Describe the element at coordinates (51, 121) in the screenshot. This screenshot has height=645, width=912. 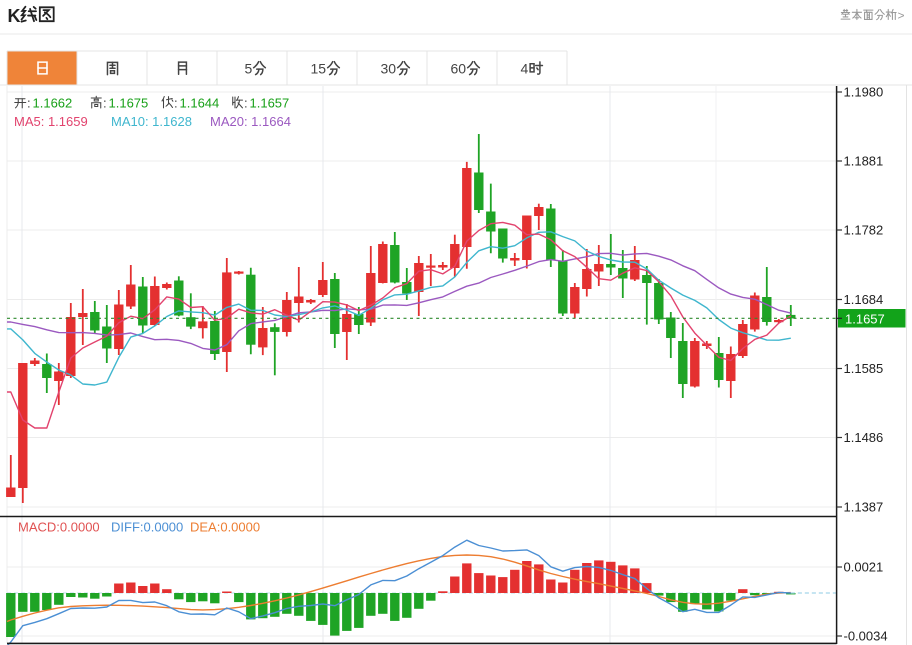
I see `svg-text: MA5: 1.1659` at that location.